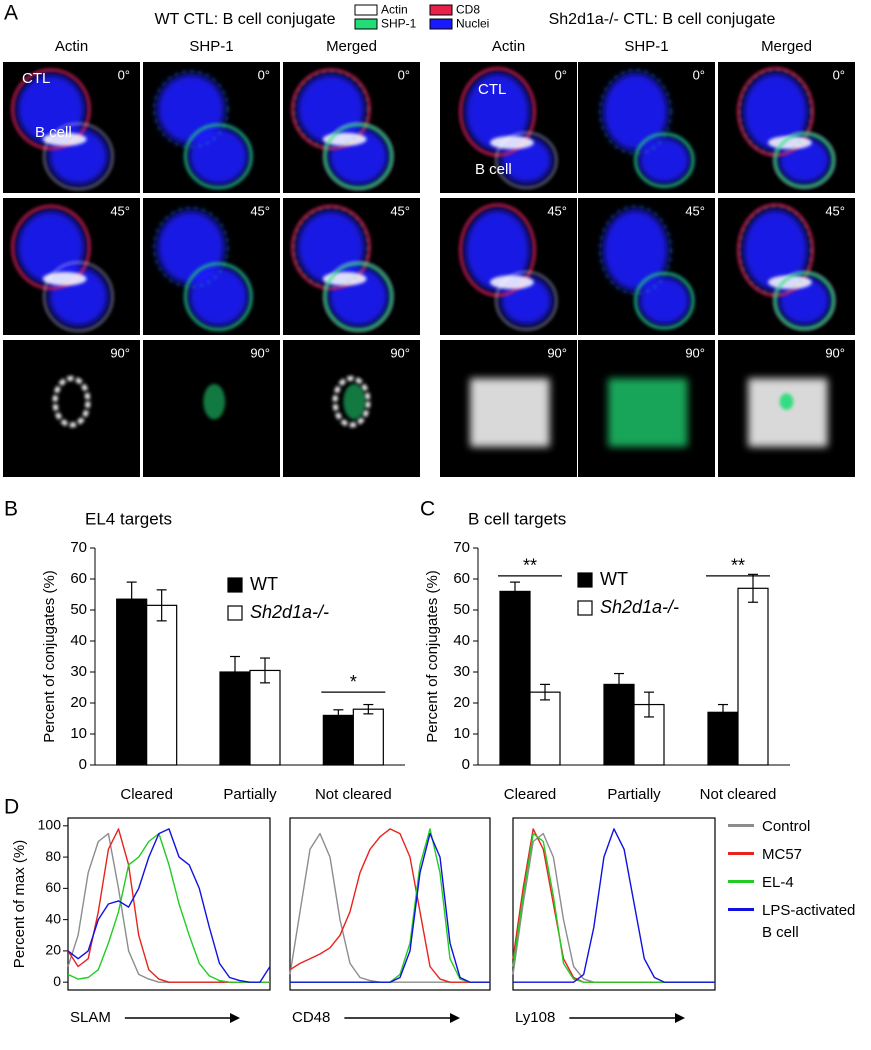 The width and height of the screenshot is (871, 1050). I want to click on x-tick-label: Cleared, so click(530, 794).